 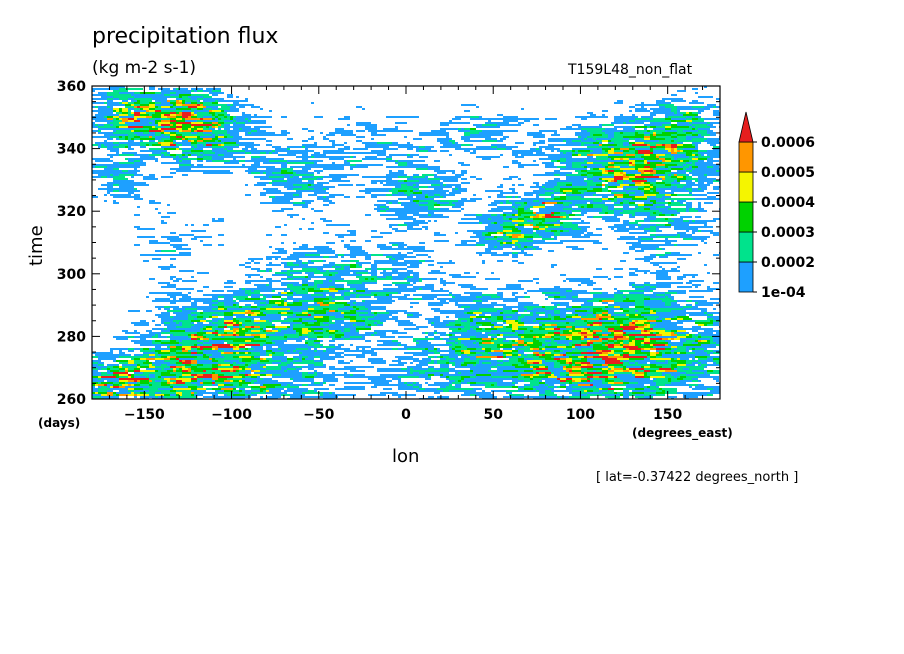 I want to click on x-tick-label: −100, so click(x=231, y=415).